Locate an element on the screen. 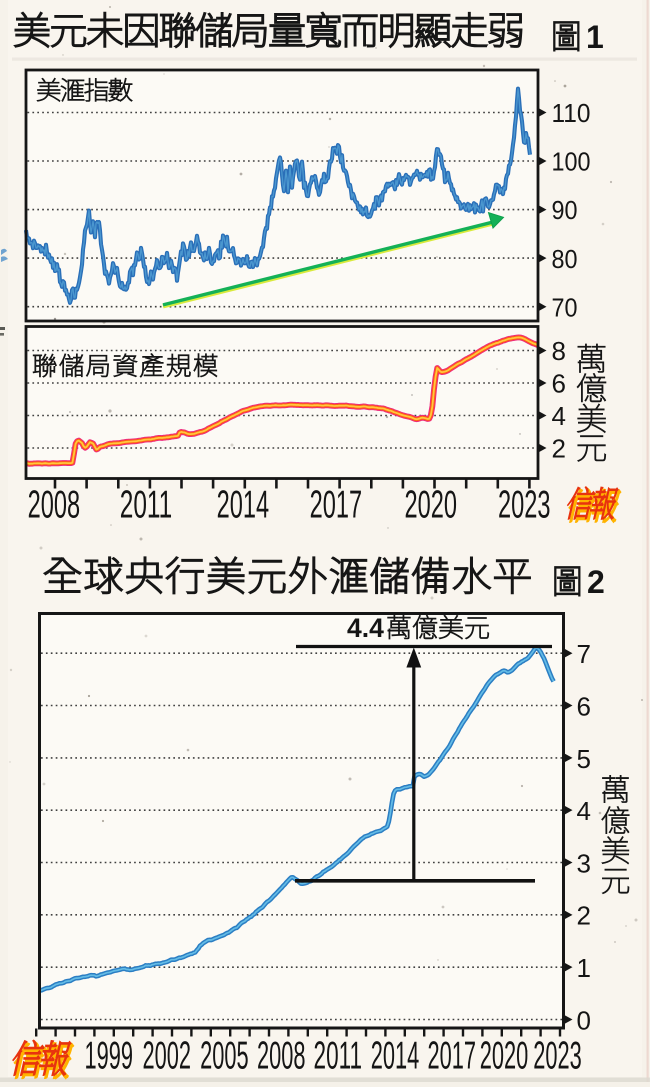 This screenshot has width=650, height=1087. svg-text: 1999 is located at coordinates (108, 1055).